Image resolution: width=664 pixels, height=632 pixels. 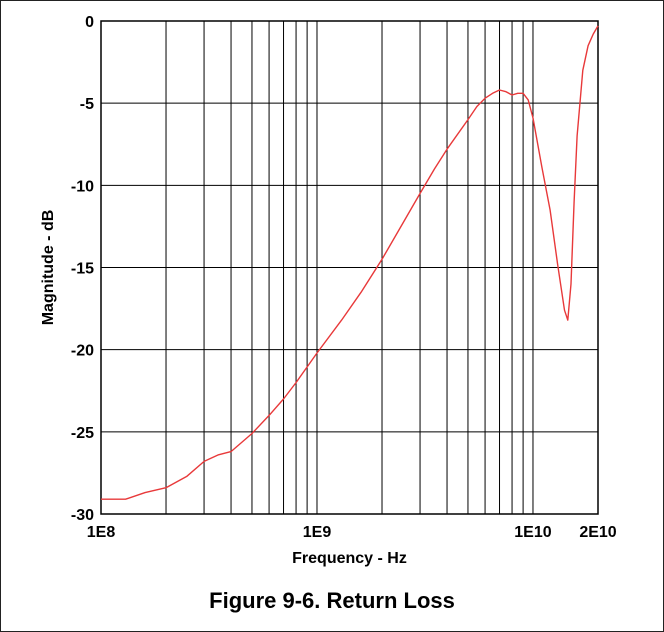 I want to click on y-tick-label: 0, so click(x=89, y=22).